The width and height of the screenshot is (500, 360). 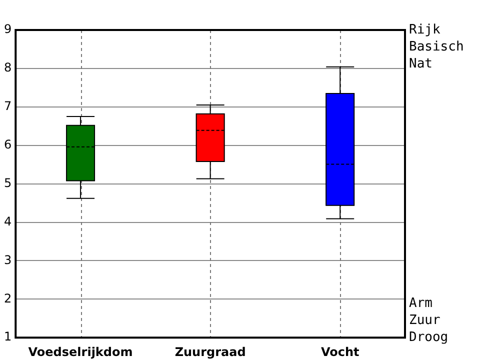 I want to click on y-tick-label: 4, so click(x=8, y=221).